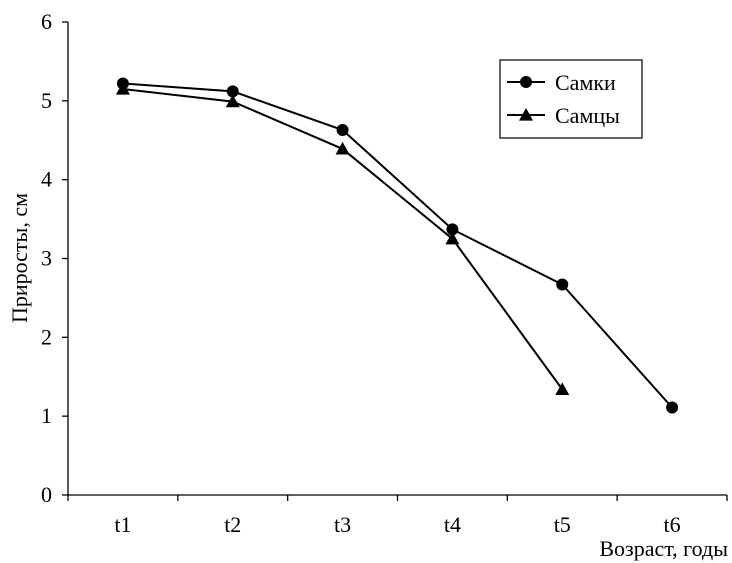 This screenshot has height=563, width=732. What do you see at coordinates (46, 100) in the screenshot?
I see `y-tick-label: 5` at bounding box center [46, 100].